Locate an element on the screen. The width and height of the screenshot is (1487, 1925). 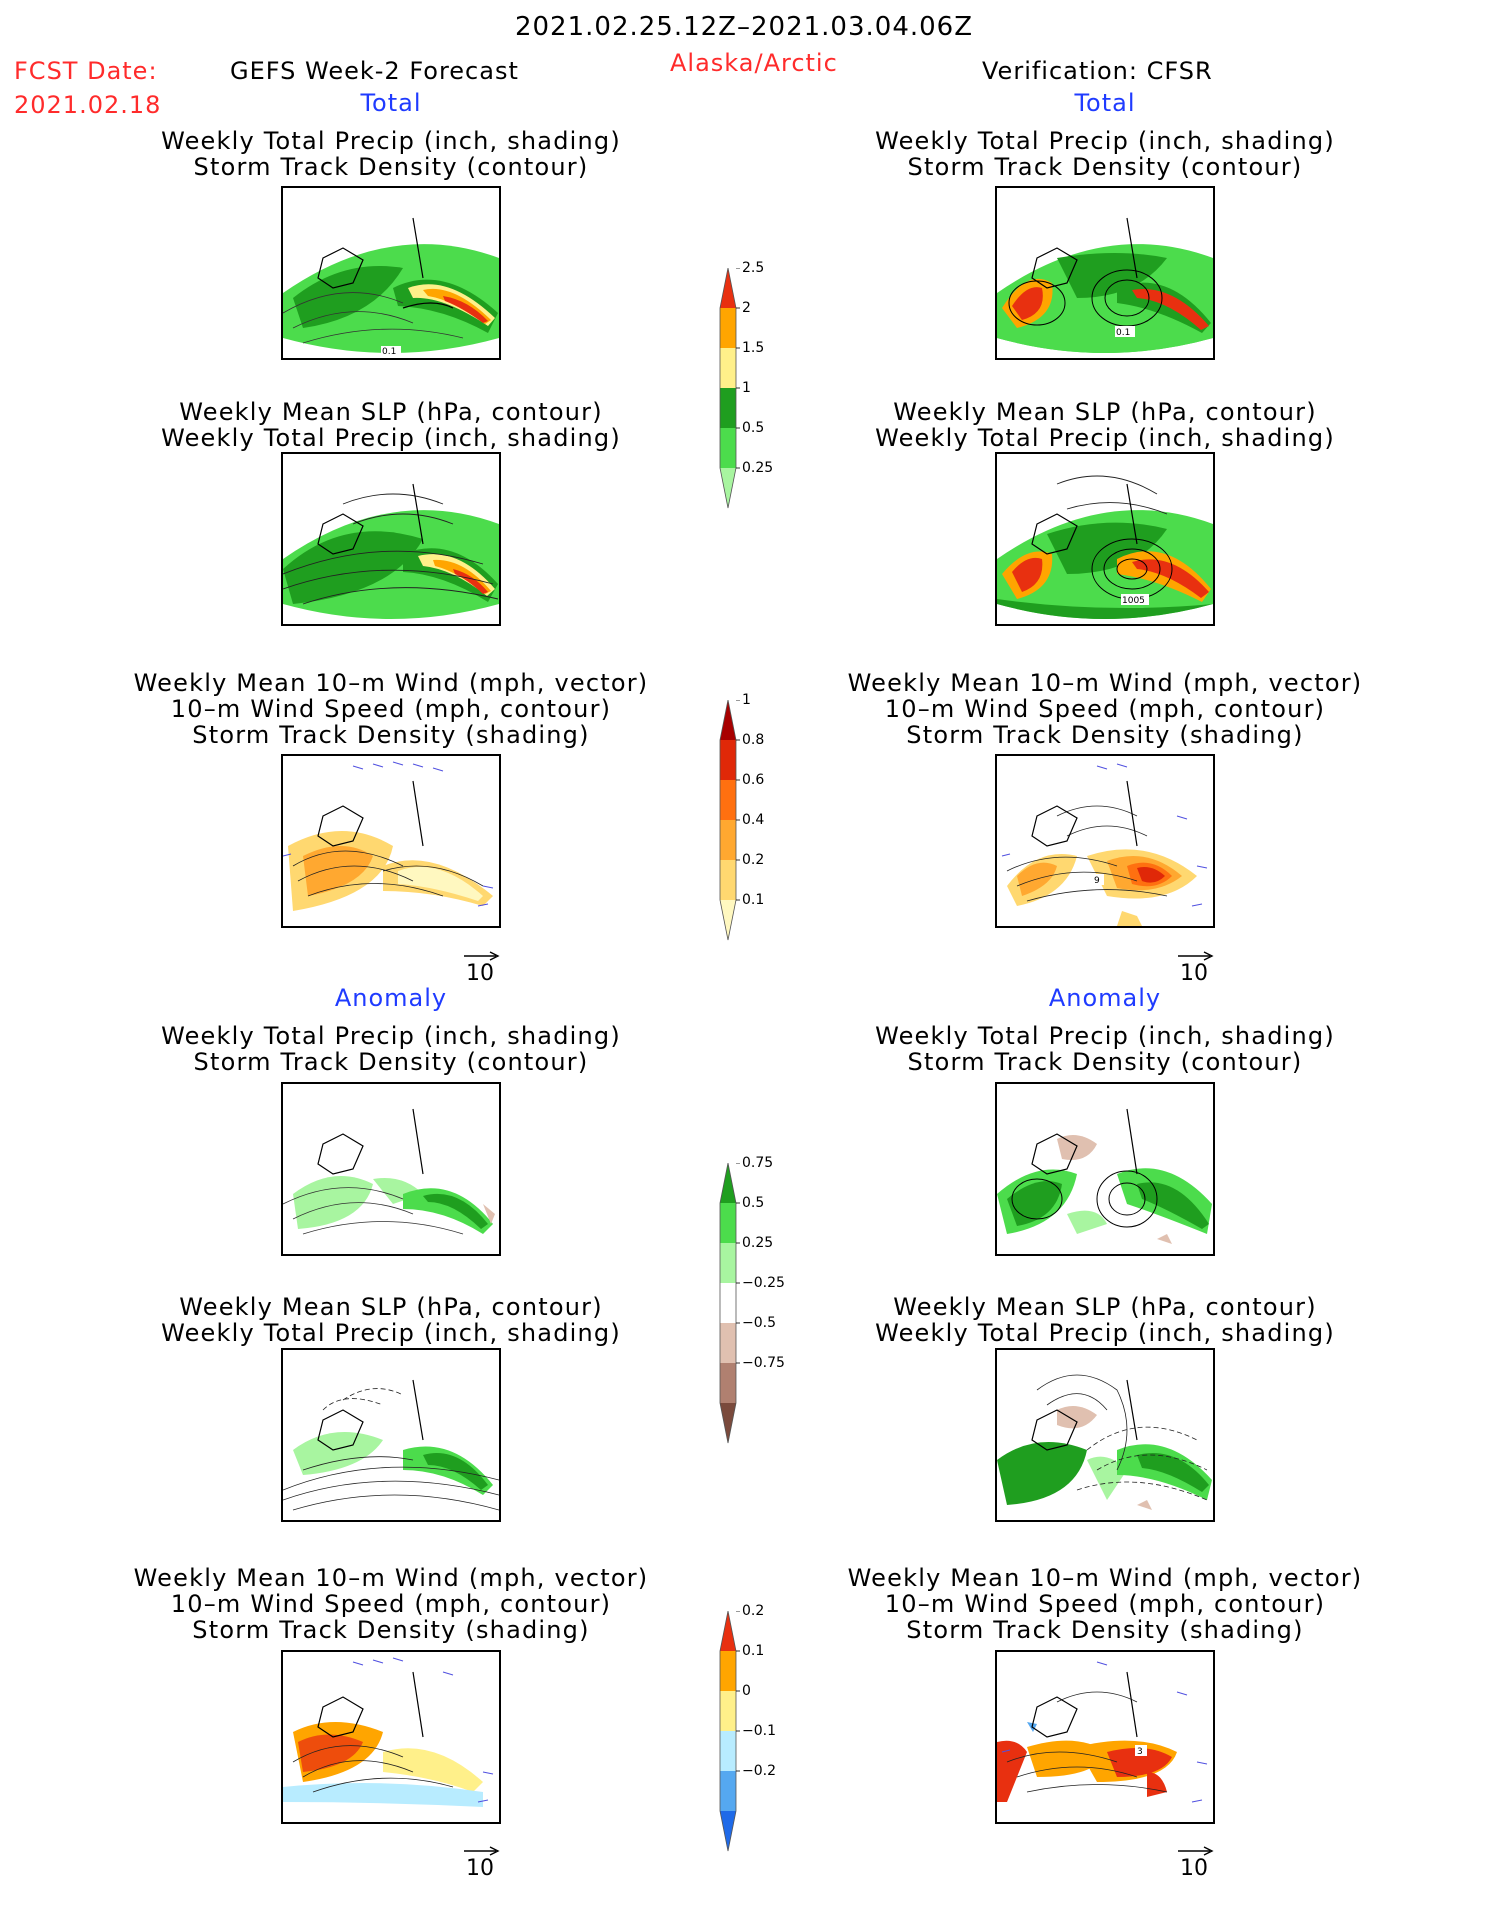
colorbar-label: −0.2 is located at coordinates (759, 1771).